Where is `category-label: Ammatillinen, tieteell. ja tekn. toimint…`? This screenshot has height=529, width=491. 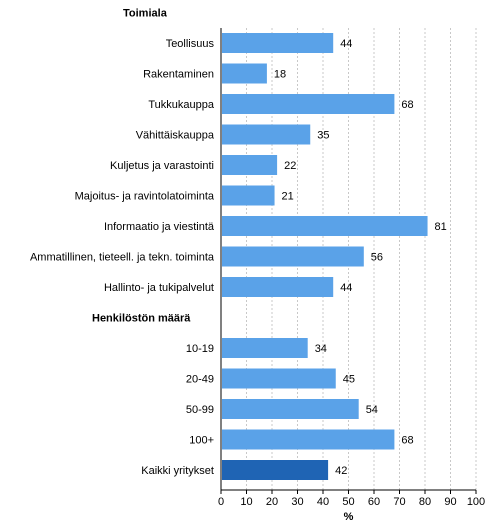
category-label: Ammatillinen, tieteell. ja tekn. toimint… is located at coordinates (122, 258).